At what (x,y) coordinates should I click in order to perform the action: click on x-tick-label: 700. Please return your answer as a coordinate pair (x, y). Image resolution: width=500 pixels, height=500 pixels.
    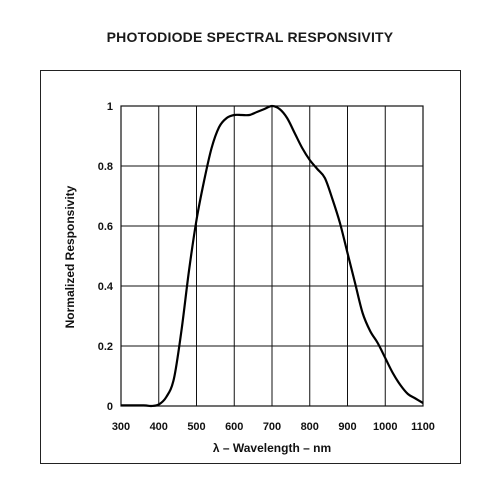
    Looking at the image, I should click on (272, 427).